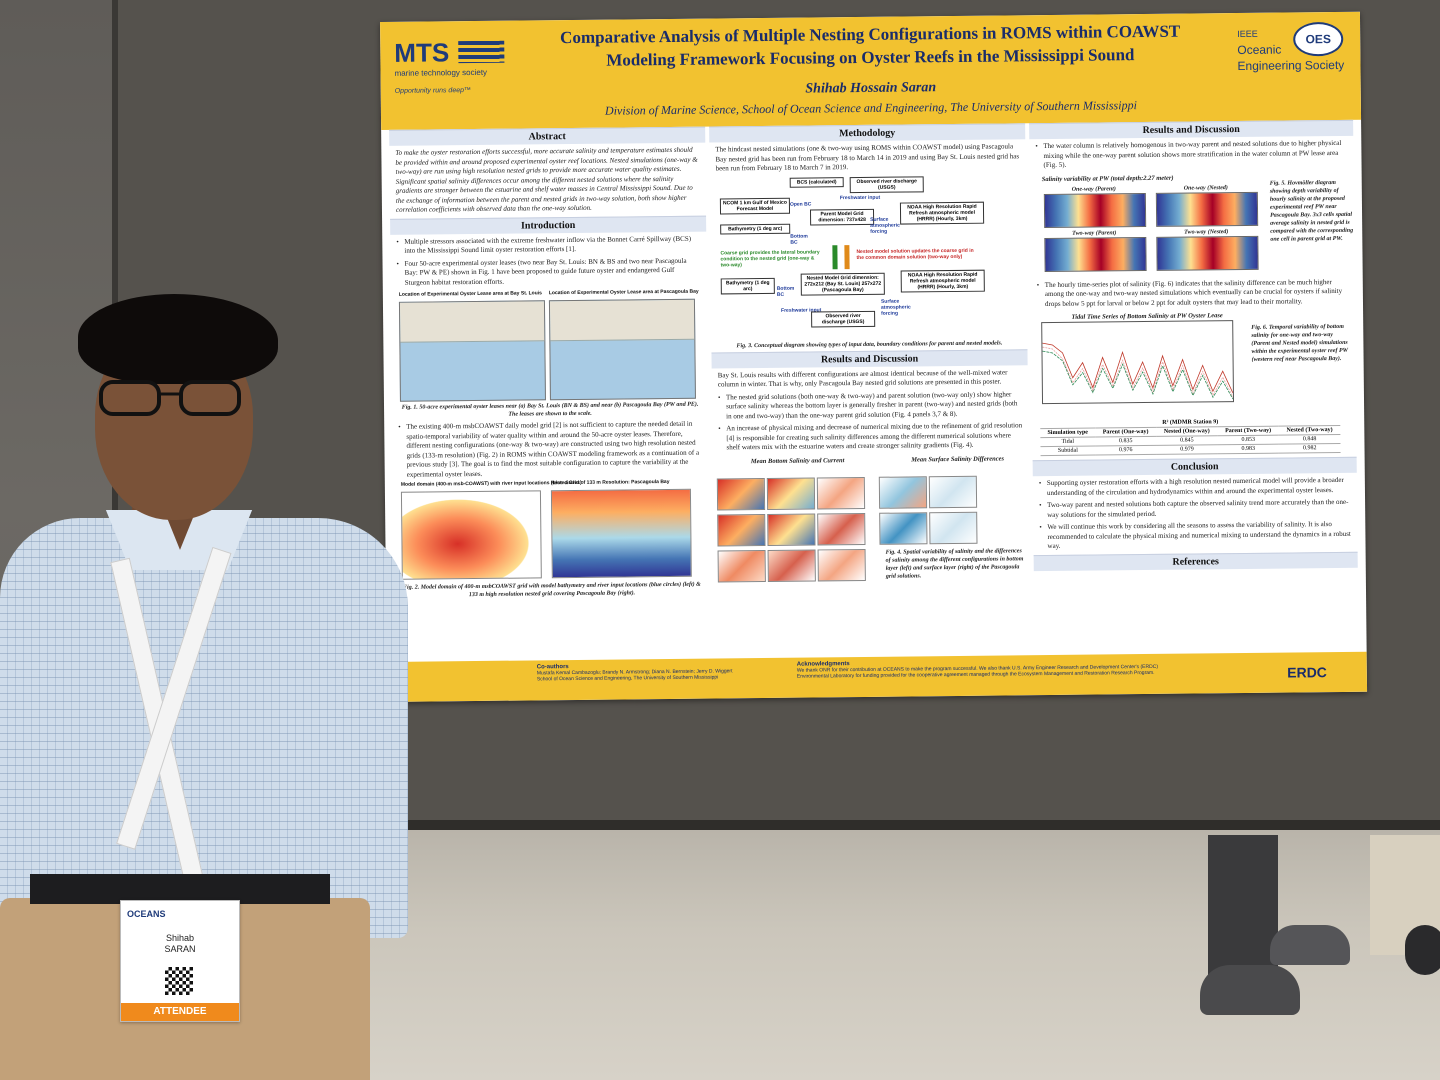 This screenshot has width=1440, height=1080. What do you see at coordinates (1138, 371) in the screenshot?
I see `timeseries-lines` at bounding box center [1138, 371].